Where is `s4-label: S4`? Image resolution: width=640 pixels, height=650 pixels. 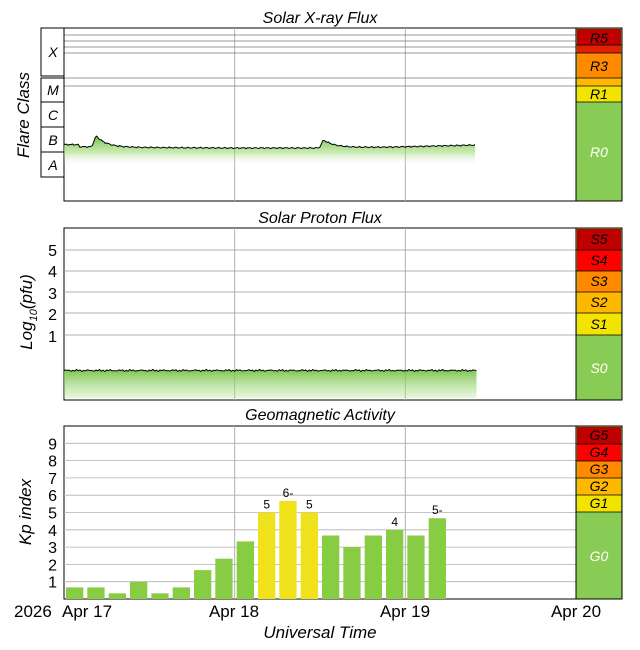 s4-label: S4 is located at coordinates (598, 260).